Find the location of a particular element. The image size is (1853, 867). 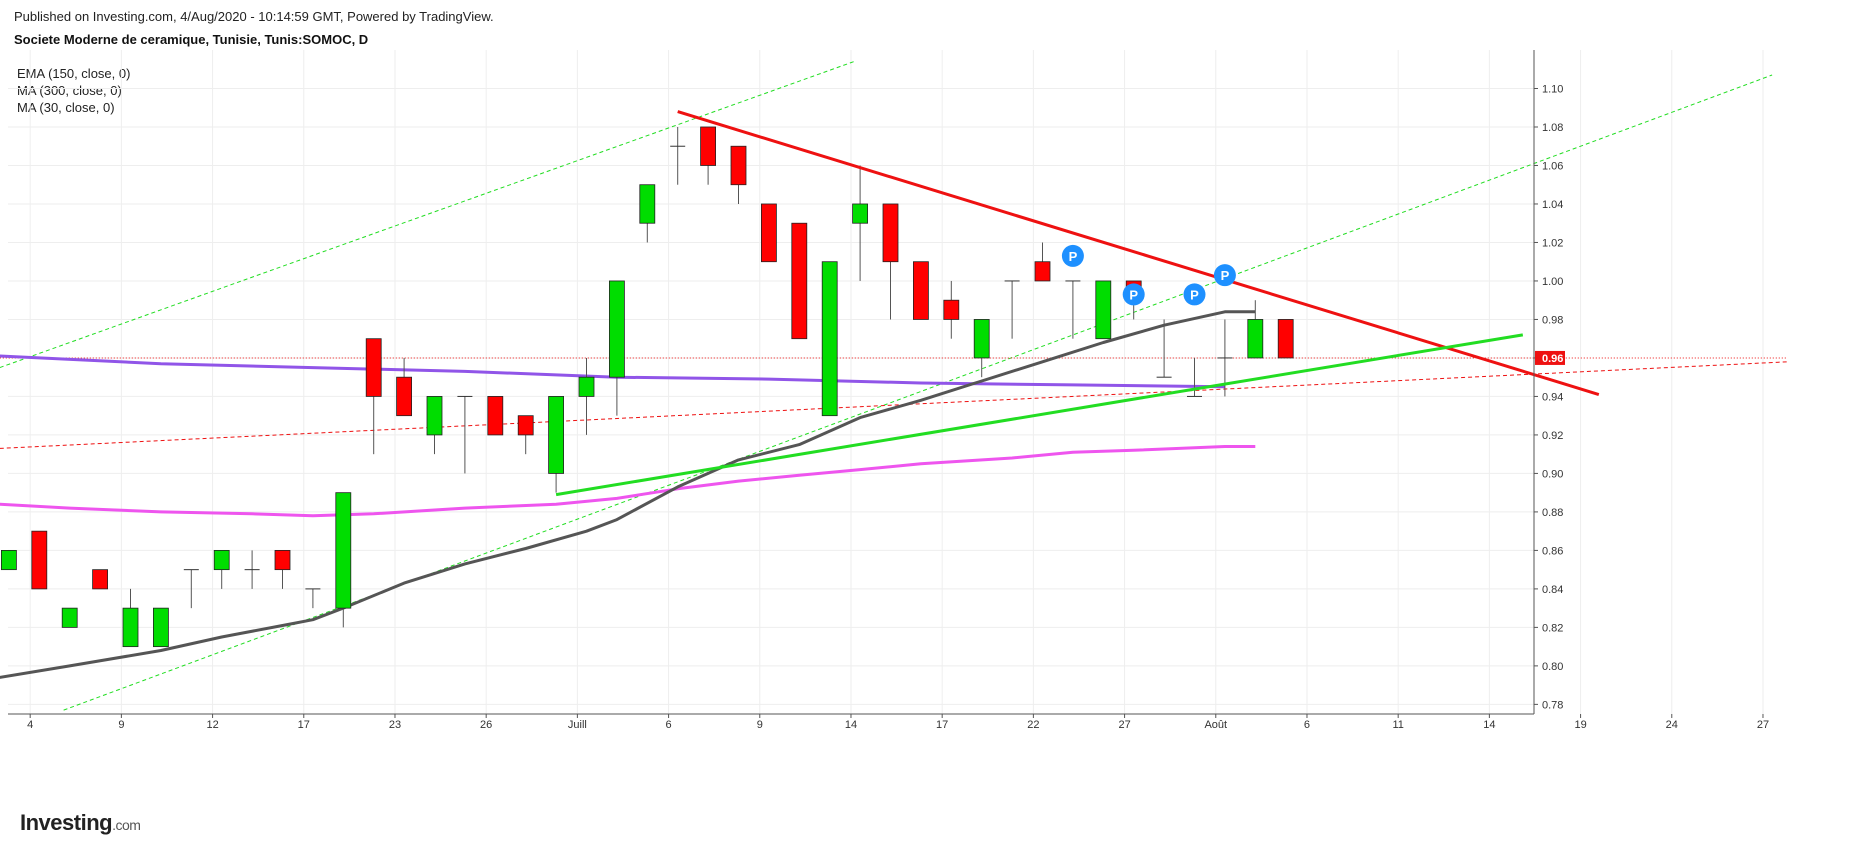

x-tick-label: 22 is located at coordinates (1033, 725).